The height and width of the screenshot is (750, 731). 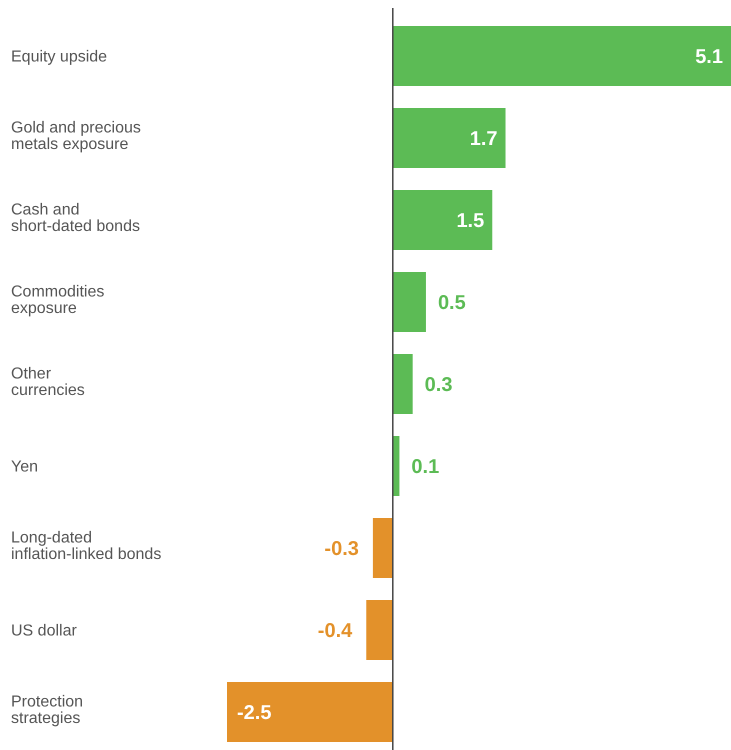 What do you see at coordinates (59, 57) in the screenshot?
I see `y-tick-label: Equity upside` at bounding box center [59, 57].